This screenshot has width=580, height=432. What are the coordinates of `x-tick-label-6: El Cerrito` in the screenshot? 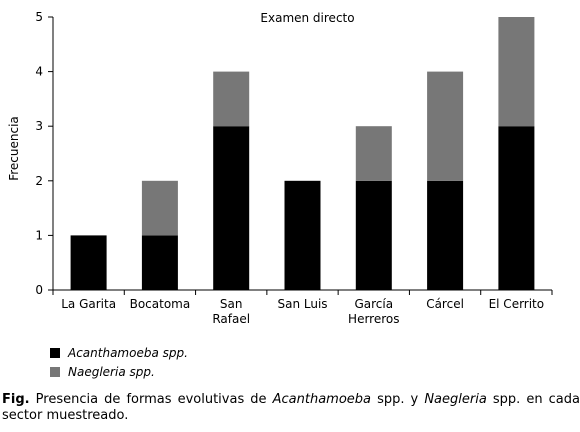 It's located at (517, 304).